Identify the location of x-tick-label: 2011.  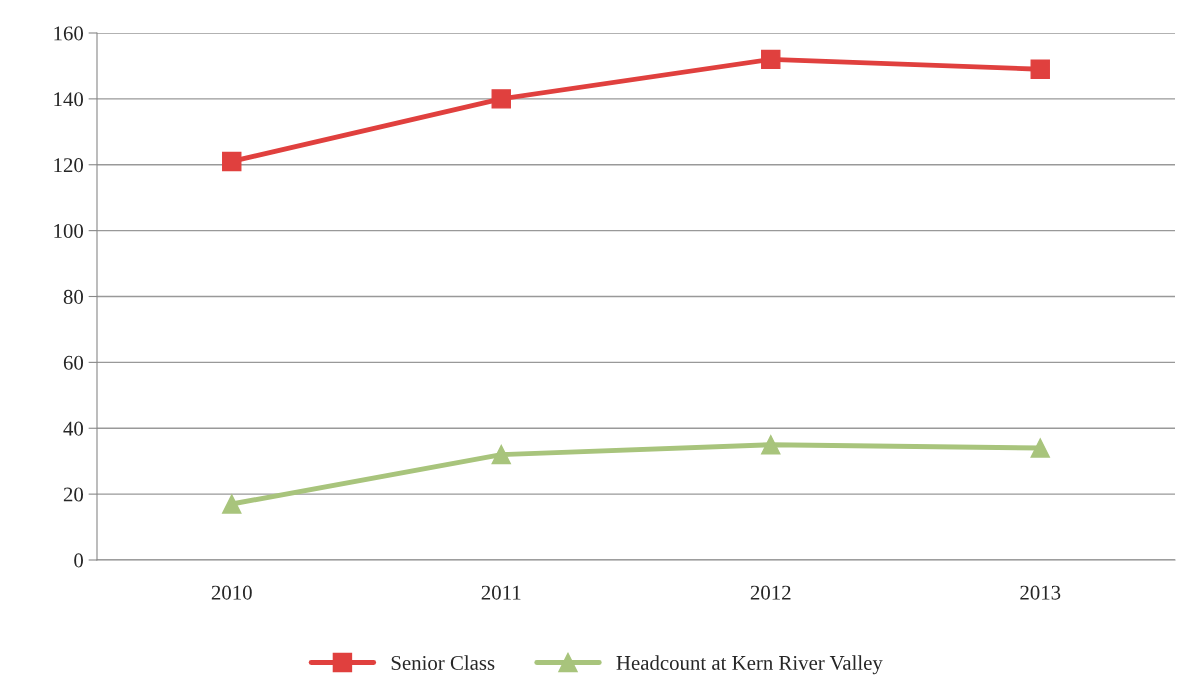
(501, 592).